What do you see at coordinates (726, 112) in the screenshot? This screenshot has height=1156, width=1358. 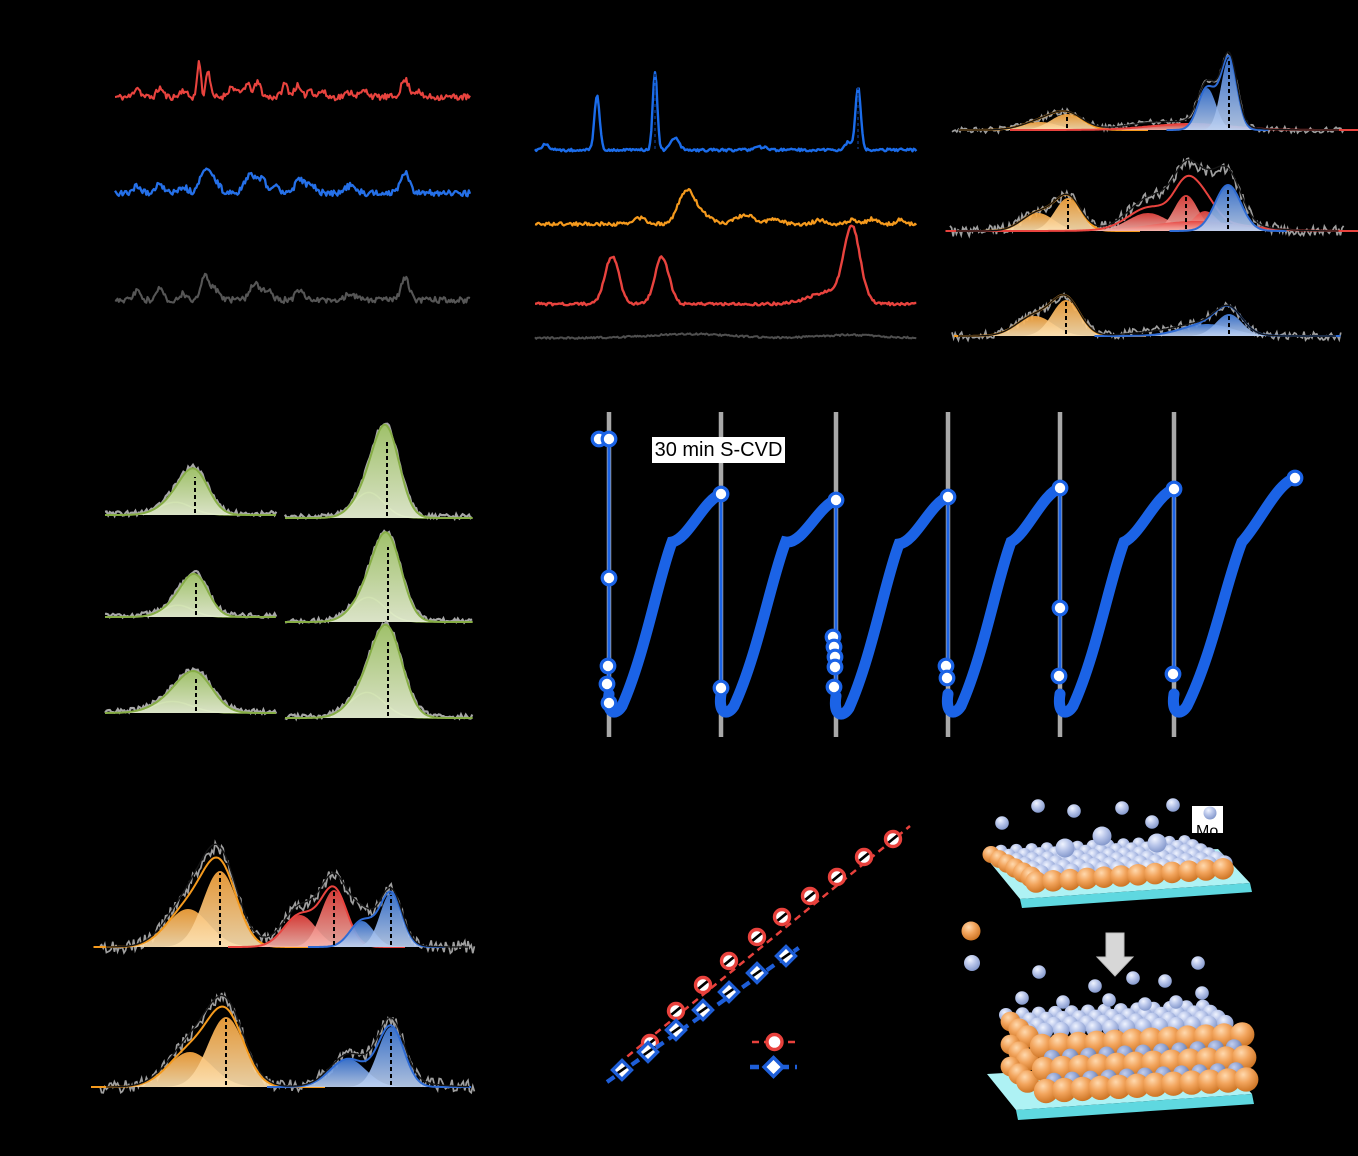 I see `trace-blue-sharp` at bounding box center [726, 112].